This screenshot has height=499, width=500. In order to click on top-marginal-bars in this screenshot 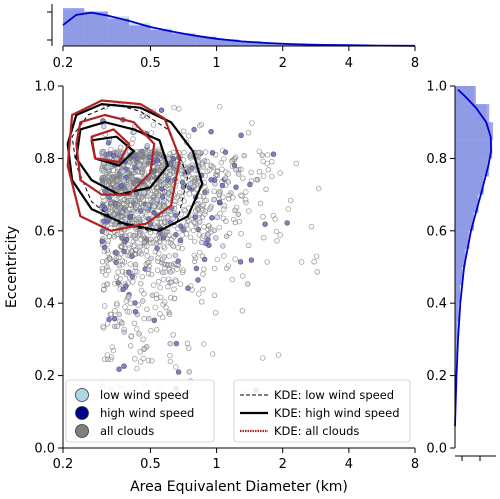, I will do `click(239, 27)`.